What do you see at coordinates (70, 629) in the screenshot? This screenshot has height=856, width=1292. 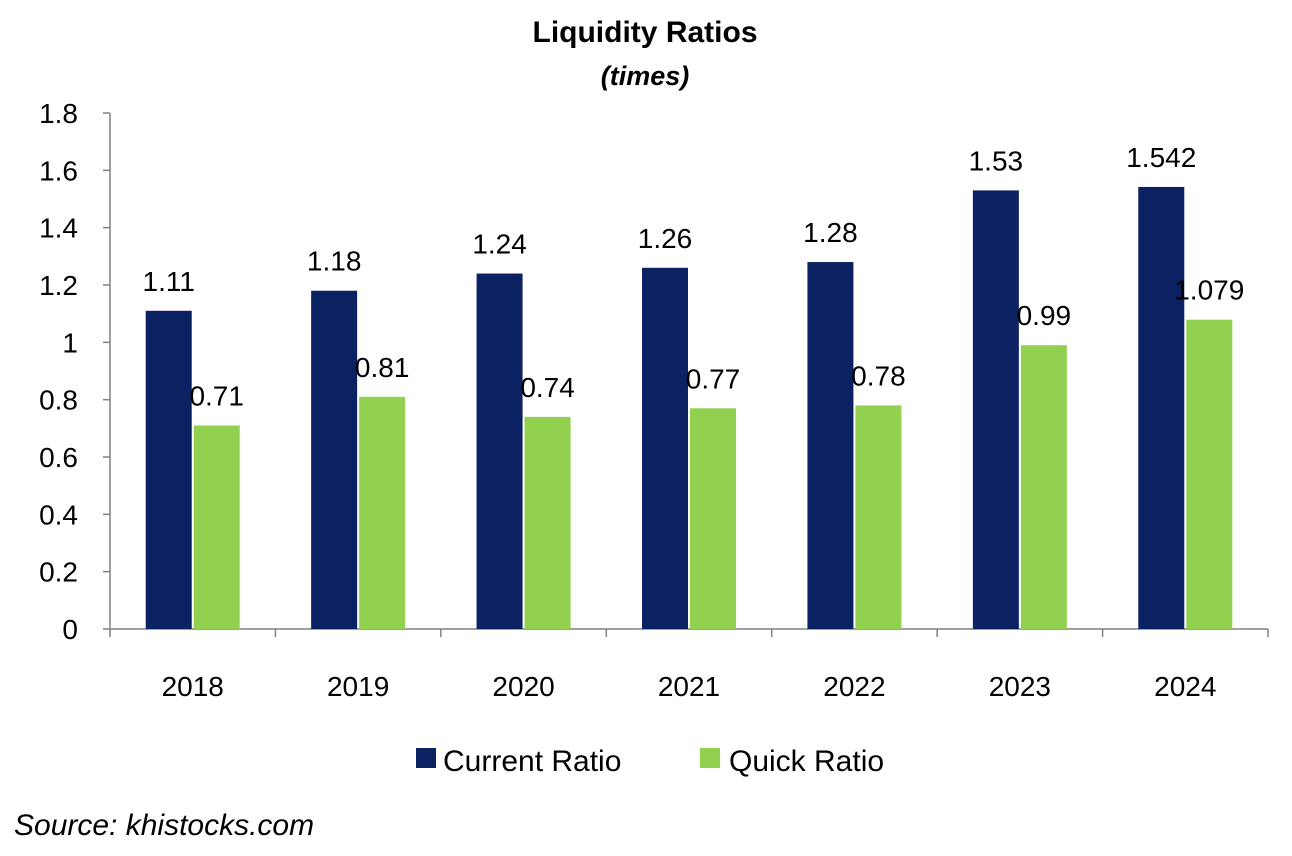 I see `y-tick-label: 0` at bounding box center [70, 629].